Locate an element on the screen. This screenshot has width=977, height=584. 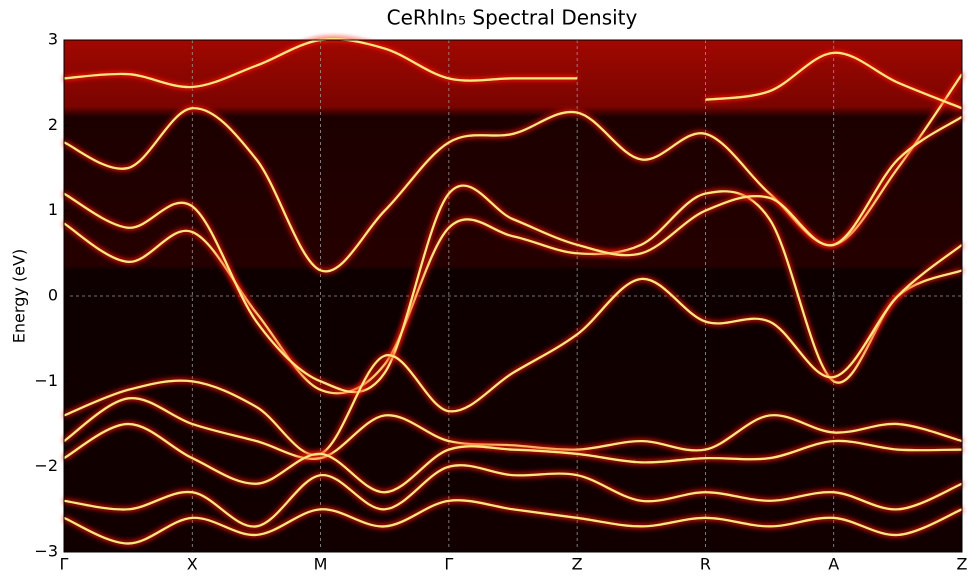
y-tick-label: −3 is located at coordinates (46, 551).